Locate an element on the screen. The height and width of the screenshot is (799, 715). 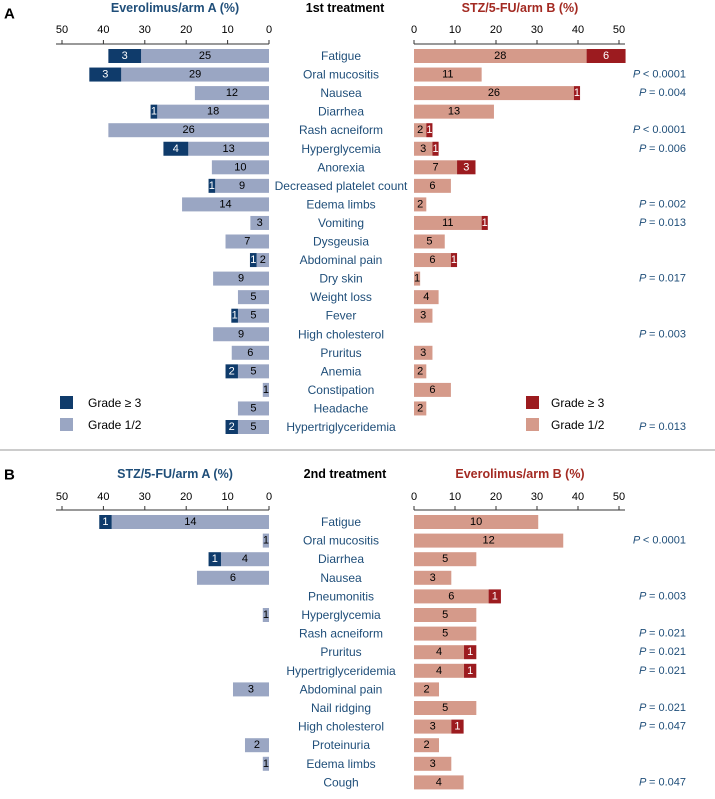
left-tick-label: 0 is located at coordinates (269, 30).